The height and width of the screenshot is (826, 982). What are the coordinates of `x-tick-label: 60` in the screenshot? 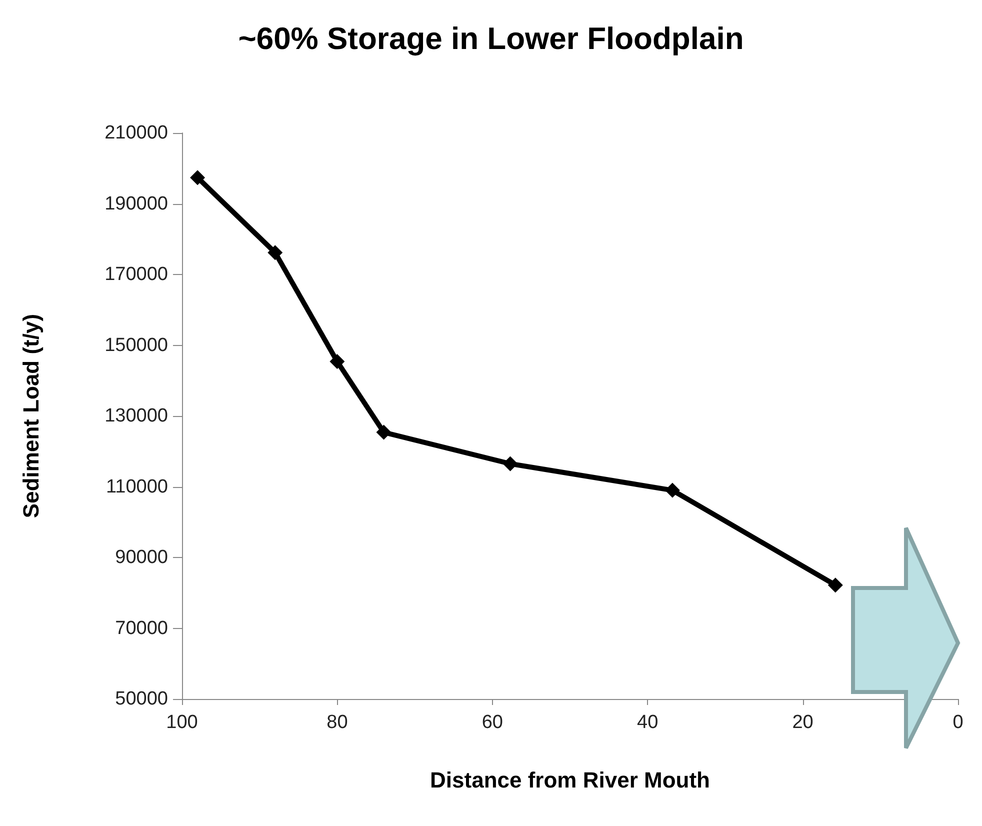 It's located at (492, 722).